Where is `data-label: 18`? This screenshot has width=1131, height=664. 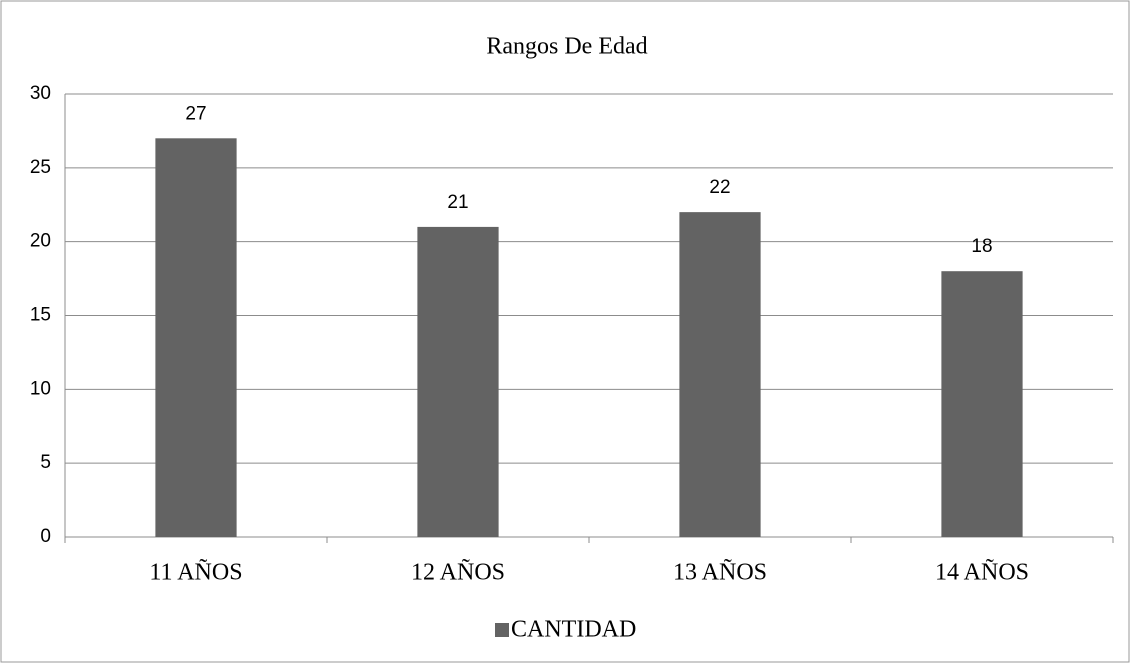
data-label: 18 is located at coordinates (981, 246).